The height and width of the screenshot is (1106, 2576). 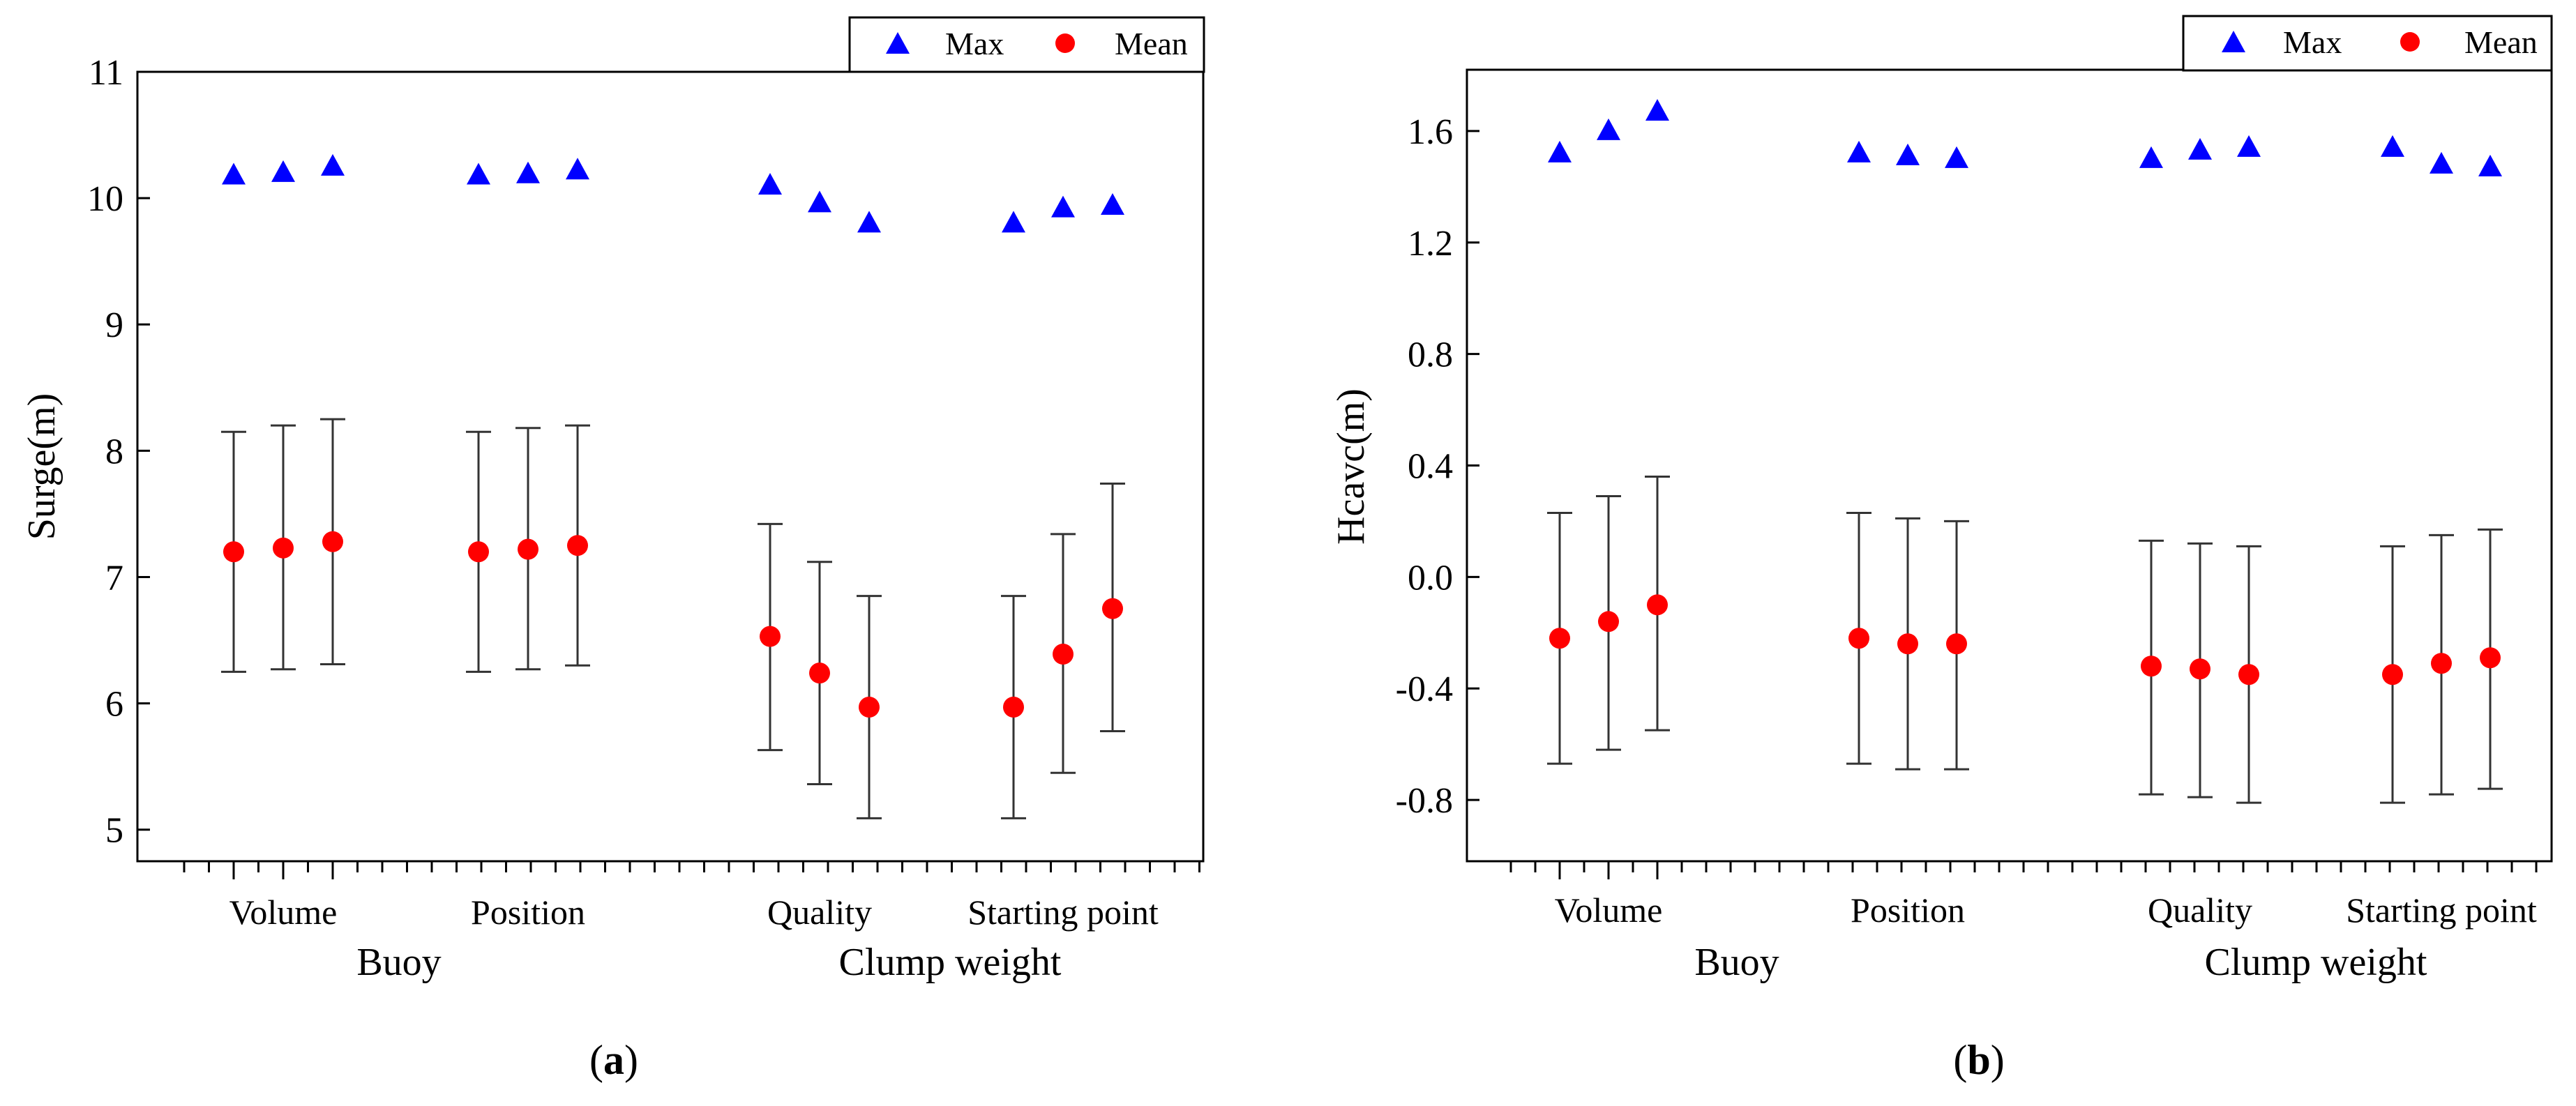 I want to click on legend-box-b, so click(x=2367, y=43).